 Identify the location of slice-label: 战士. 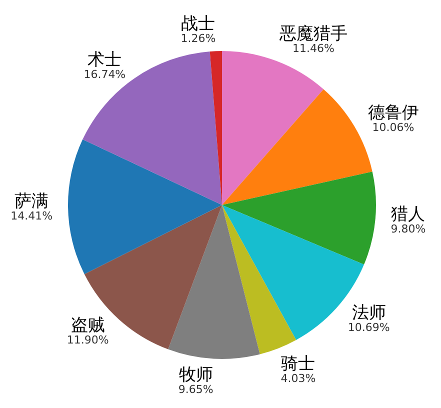
(198, 24).